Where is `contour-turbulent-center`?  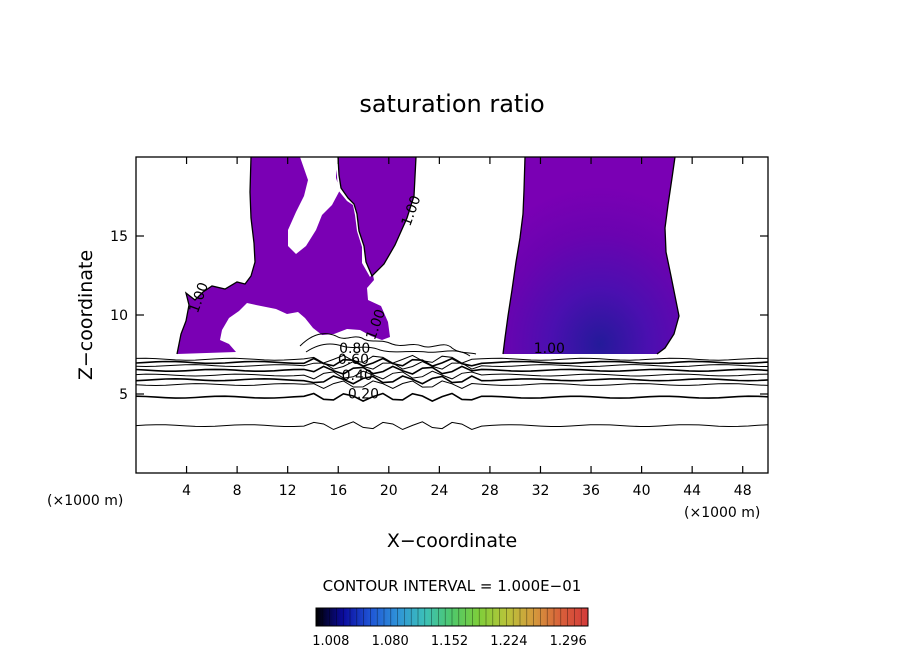 contour-turbulent-center is located at coordinates (388, 344).